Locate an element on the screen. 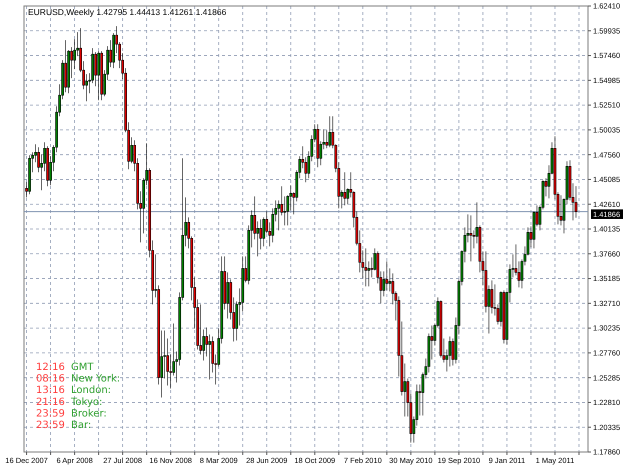  annotation: 23:59 Bar: is located at coordinates (64, 425).